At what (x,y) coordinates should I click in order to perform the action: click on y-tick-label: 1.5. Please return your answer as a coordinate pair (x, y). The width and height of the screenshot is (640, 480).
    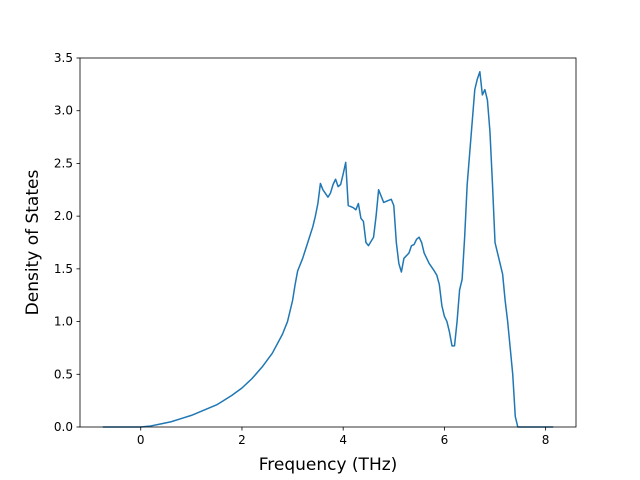
    Looking at the image, I should click on (63, 269).